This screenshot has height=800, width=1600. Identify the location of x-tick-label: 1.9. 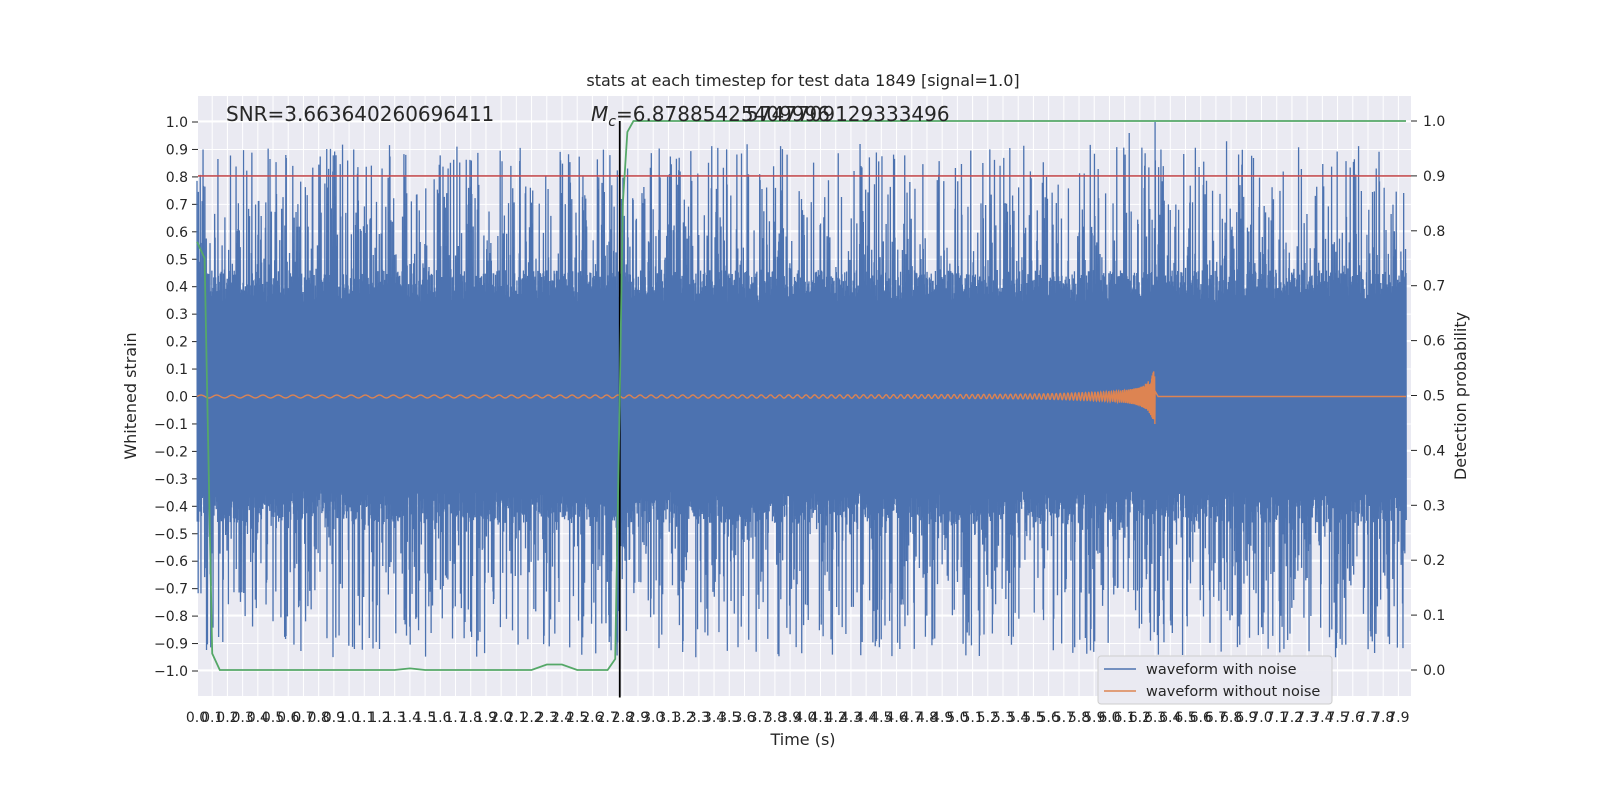
(486, 718).